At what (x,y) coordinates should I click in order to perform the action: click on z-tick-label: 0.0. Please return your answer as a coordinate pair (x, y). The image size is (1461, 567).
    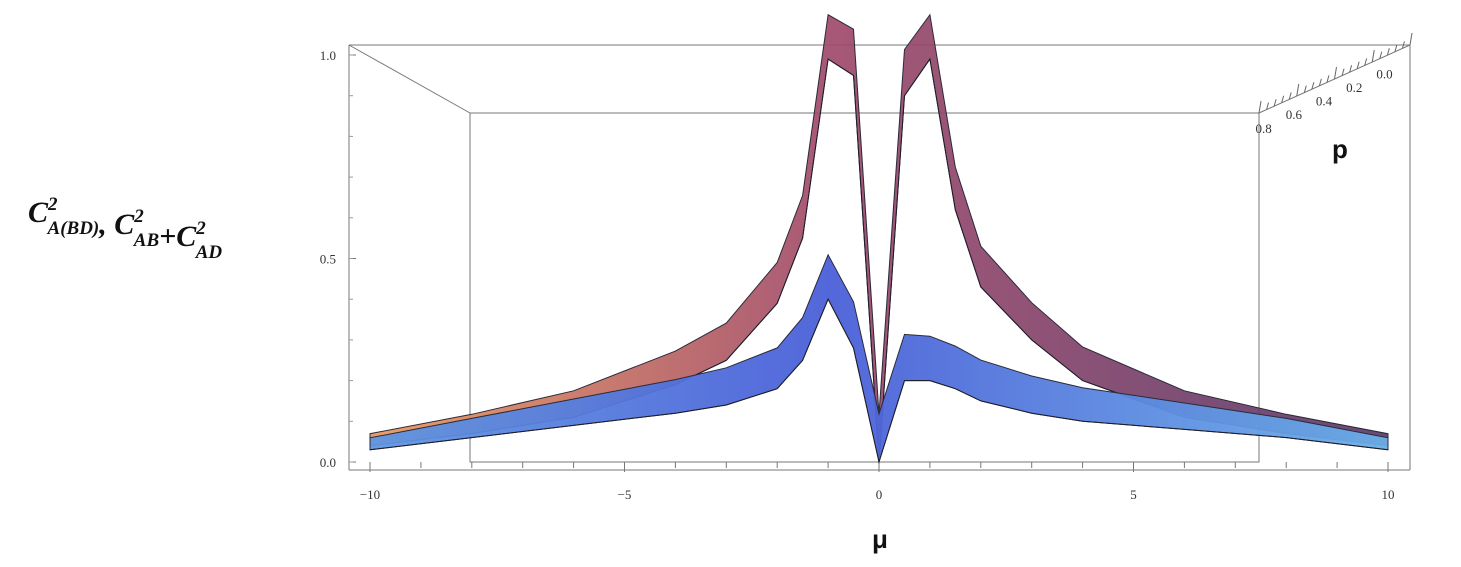
    Looking at the image, I should click on (328, 462).